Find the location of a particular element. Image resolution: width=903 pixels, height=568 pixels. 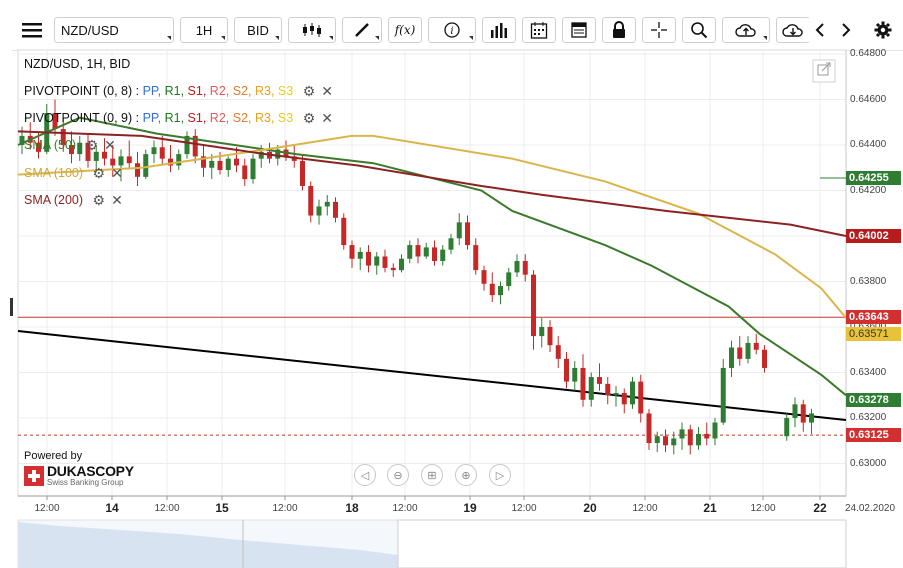

data-table-button is located at coordinates (579, 30).